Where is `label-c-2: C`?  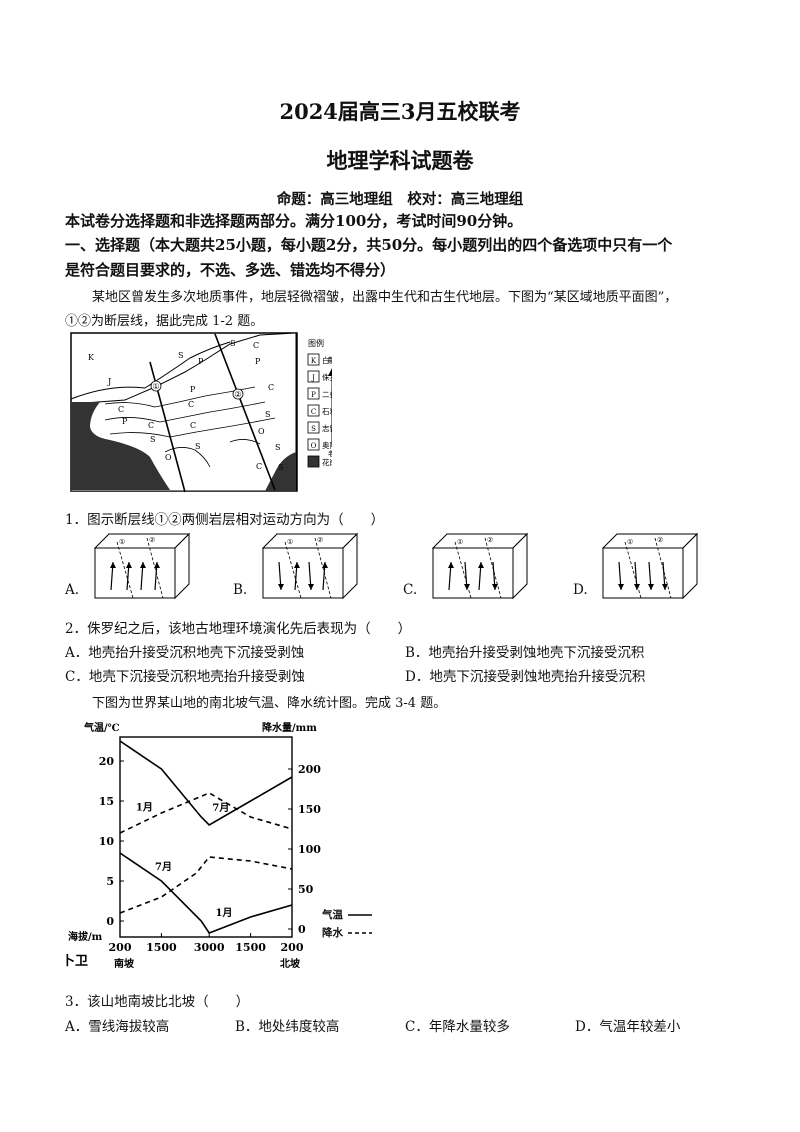 label-c-2: C is located at coordinates (151, 425).